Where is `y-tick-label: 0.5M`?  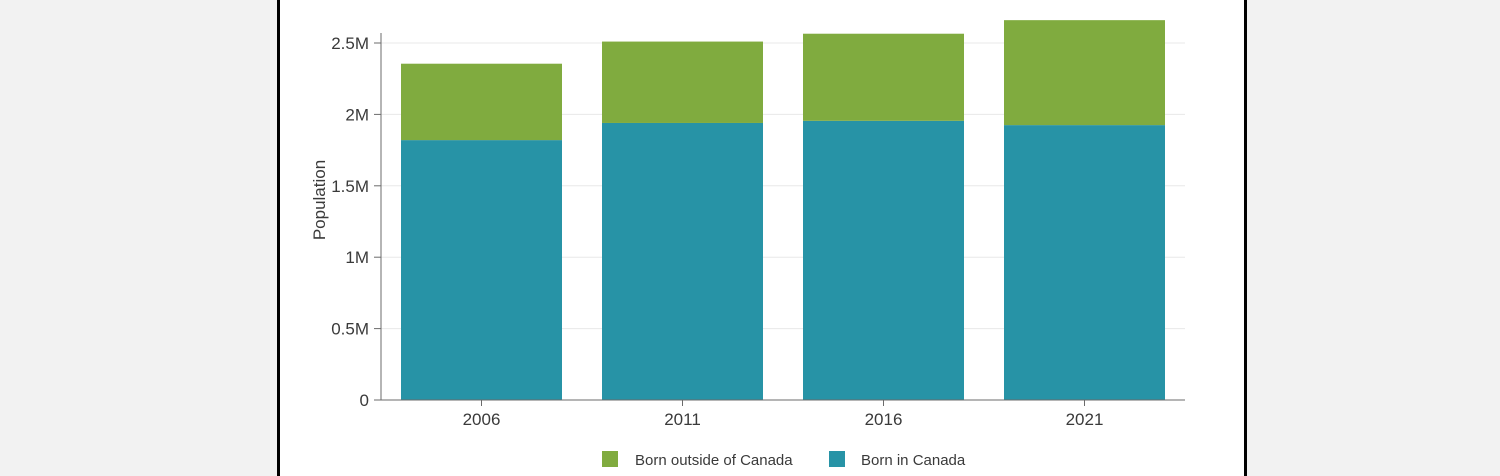 y-tick-label: 0.5M is located at coordinates (350, 329).